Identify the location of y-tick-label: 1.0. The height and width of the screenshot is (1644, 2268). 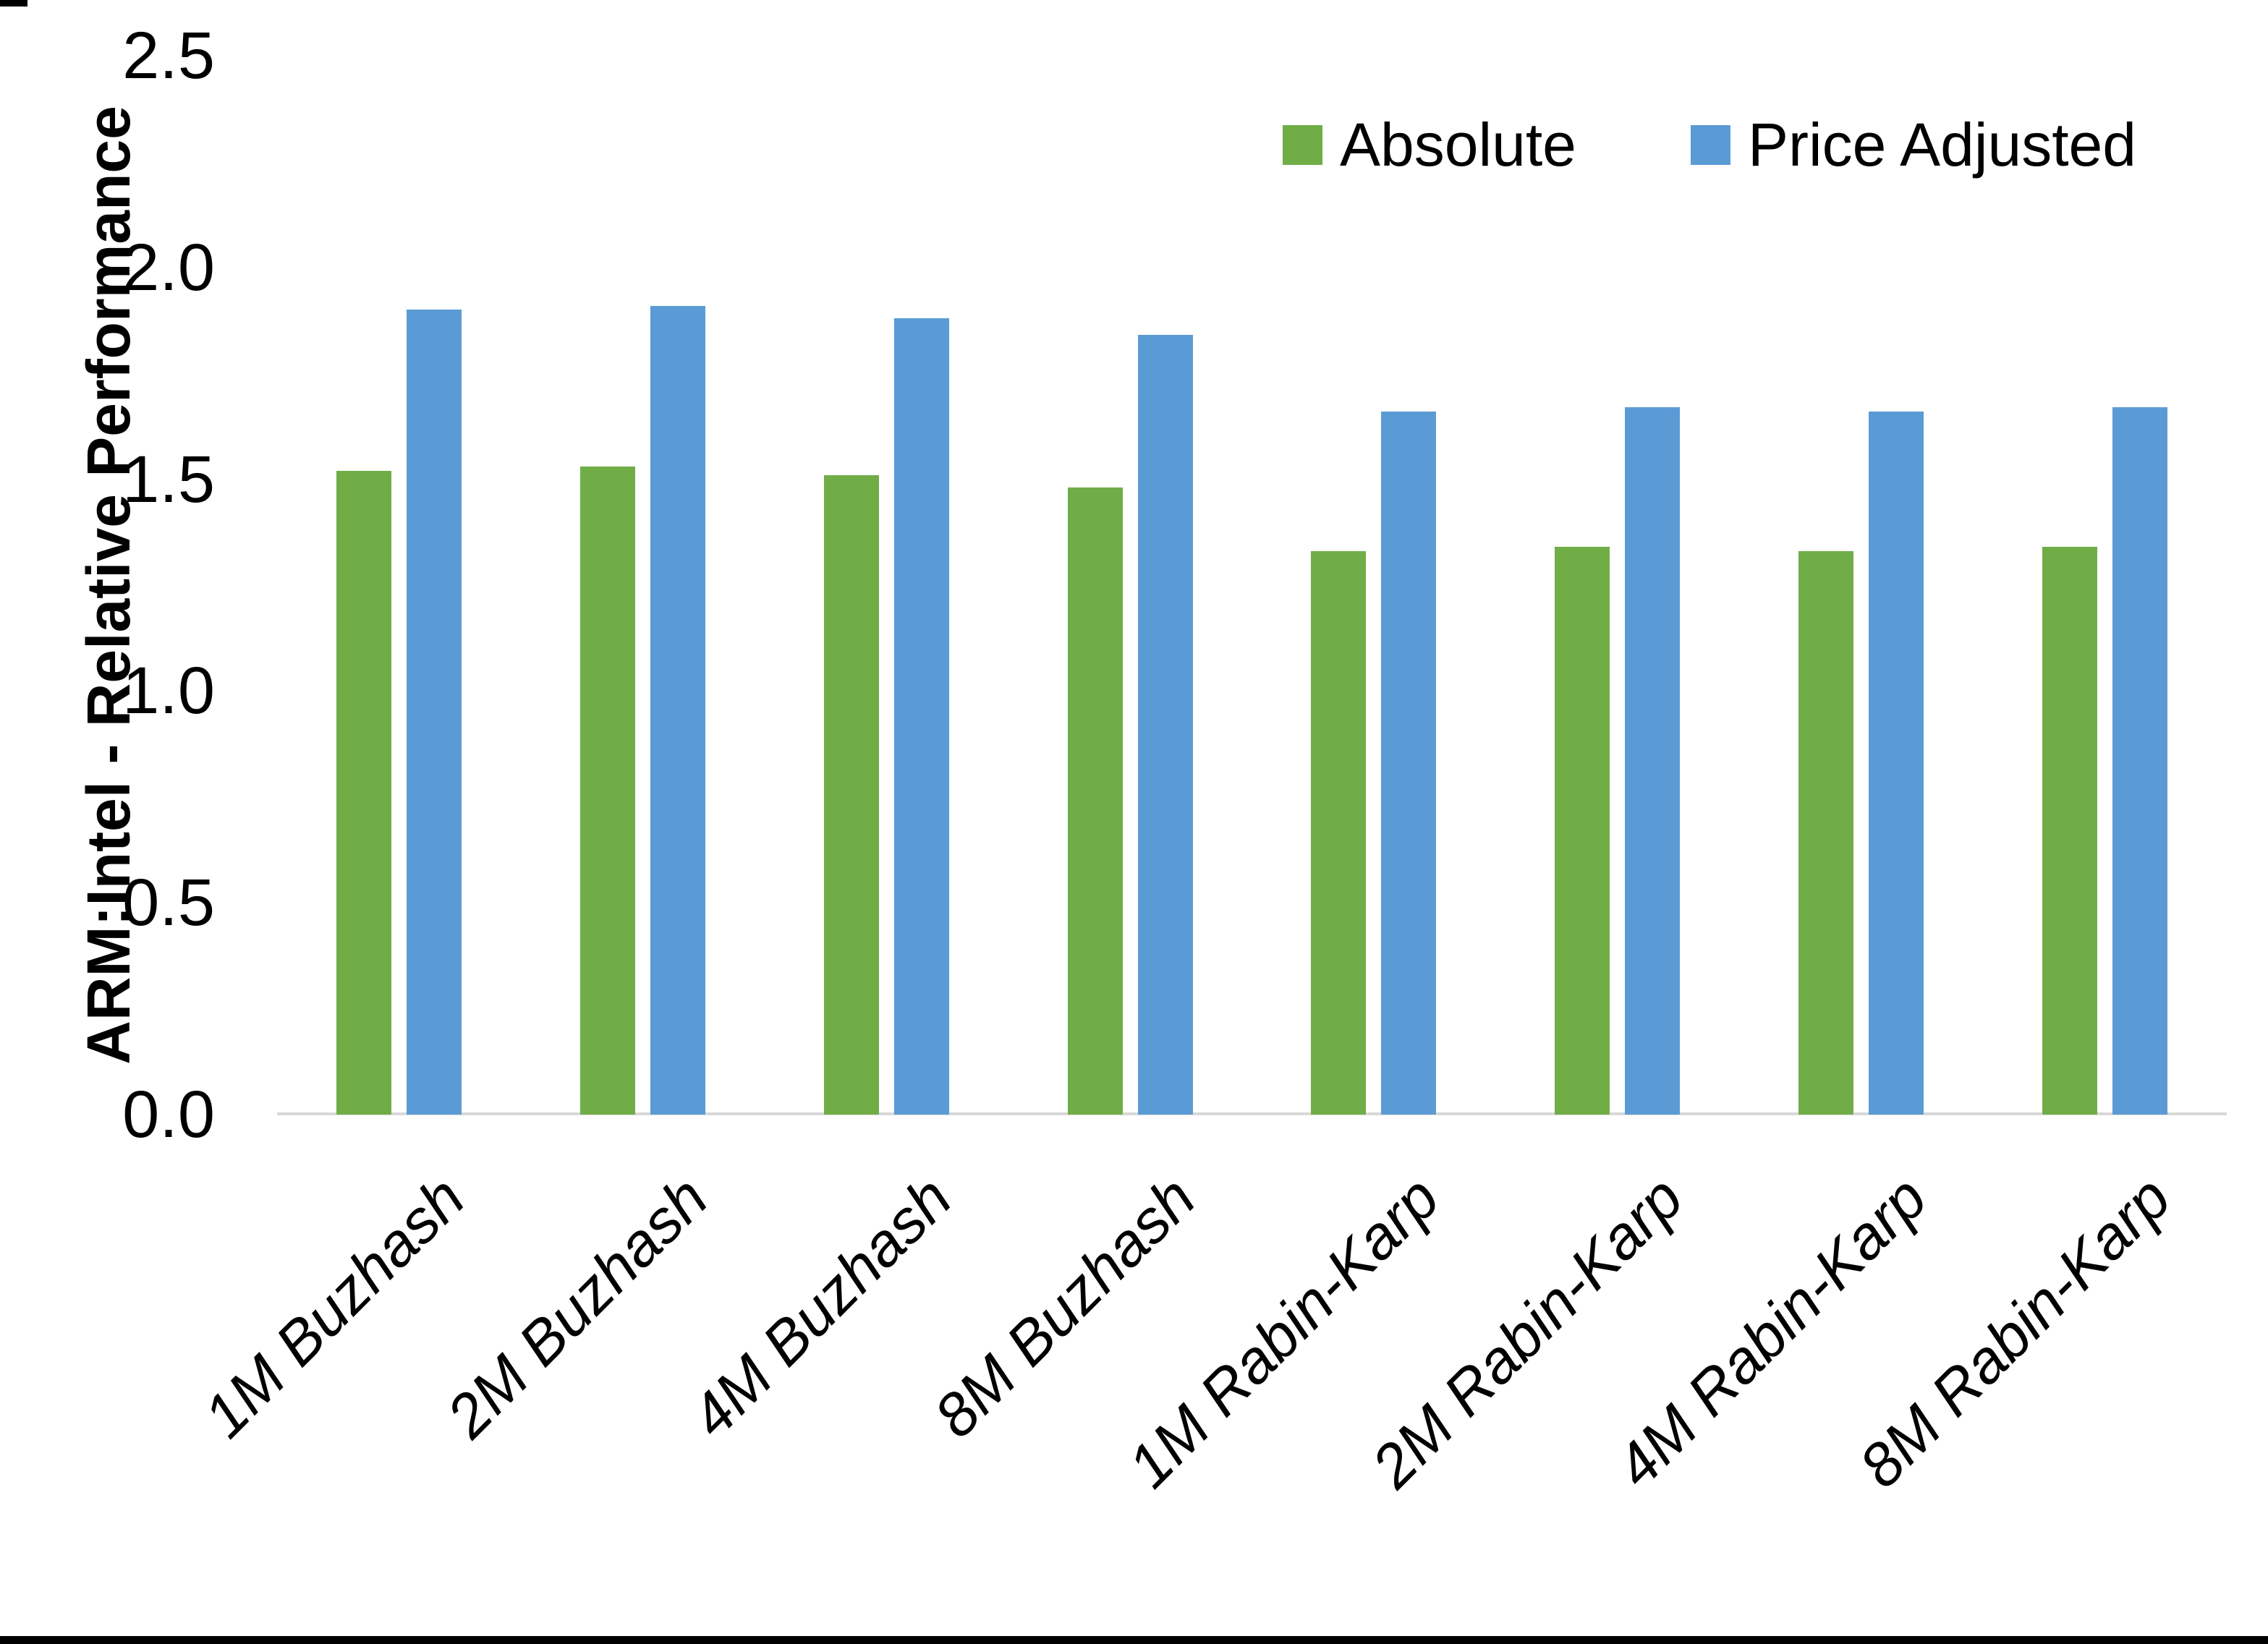
(168, 691).